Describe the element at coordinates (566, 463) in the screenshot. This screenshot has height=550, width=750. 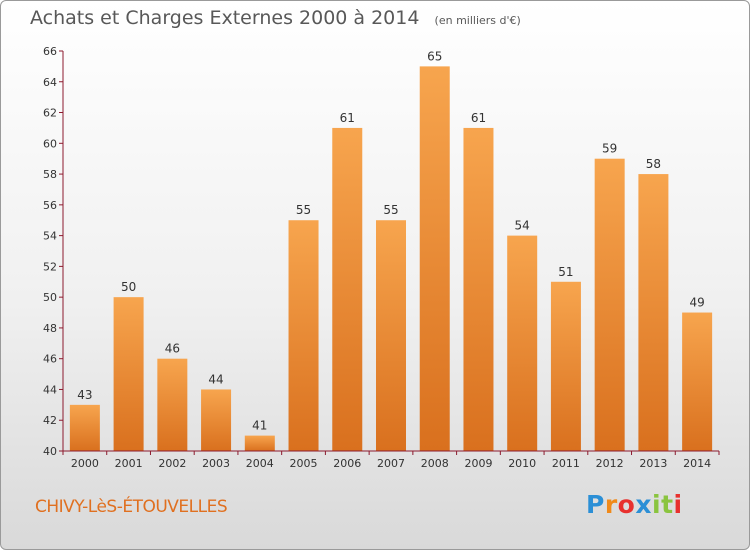
I see `x-tick-label: 2011` at that location.